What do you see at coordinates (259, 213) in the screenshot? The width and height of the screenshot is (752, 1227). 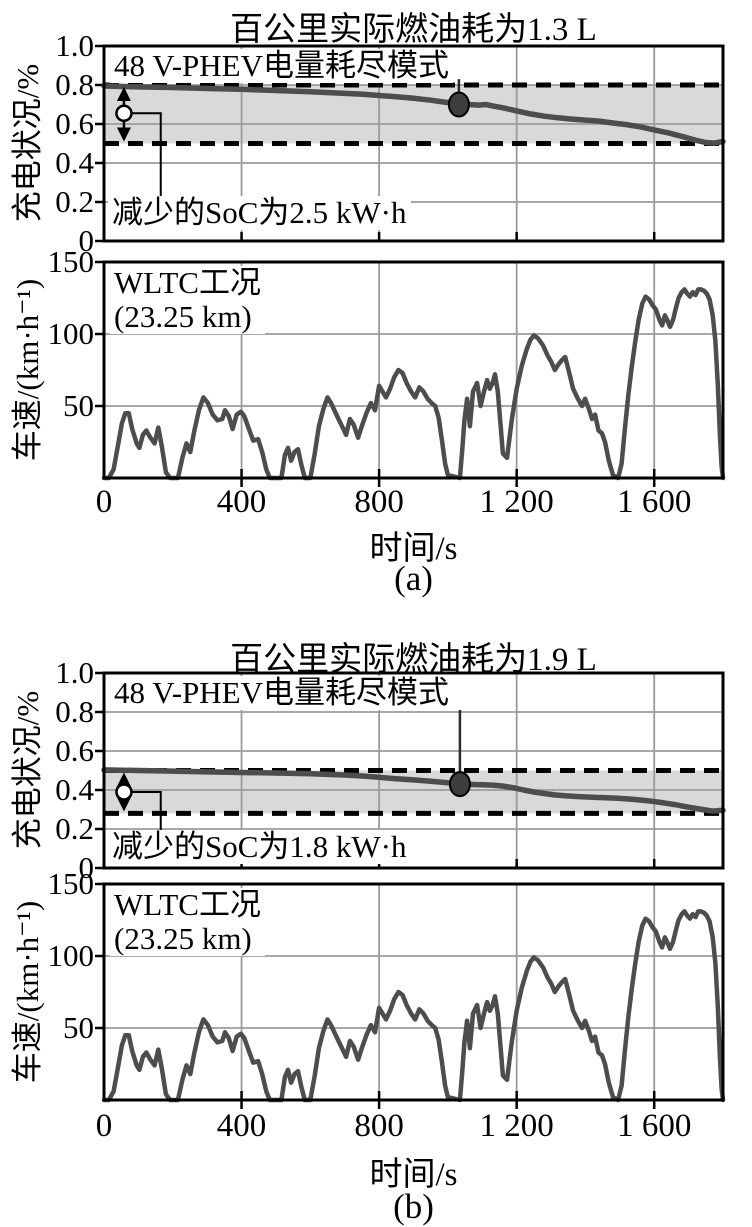 I see `soc-drop-annotation: 减少的SoC为2.5 kW·h` at bounding box center [259, 213].